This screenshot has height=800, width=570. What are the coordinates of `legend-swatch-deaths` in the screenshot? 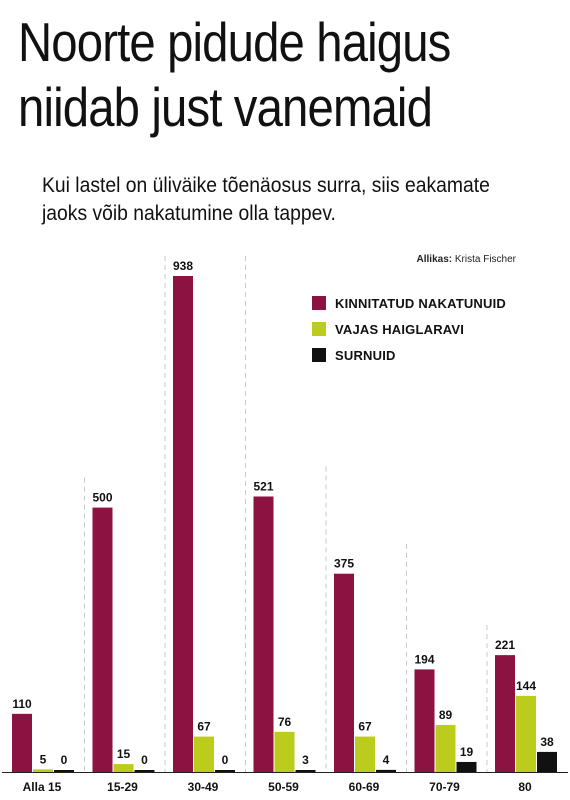 It's located at (319, 355).